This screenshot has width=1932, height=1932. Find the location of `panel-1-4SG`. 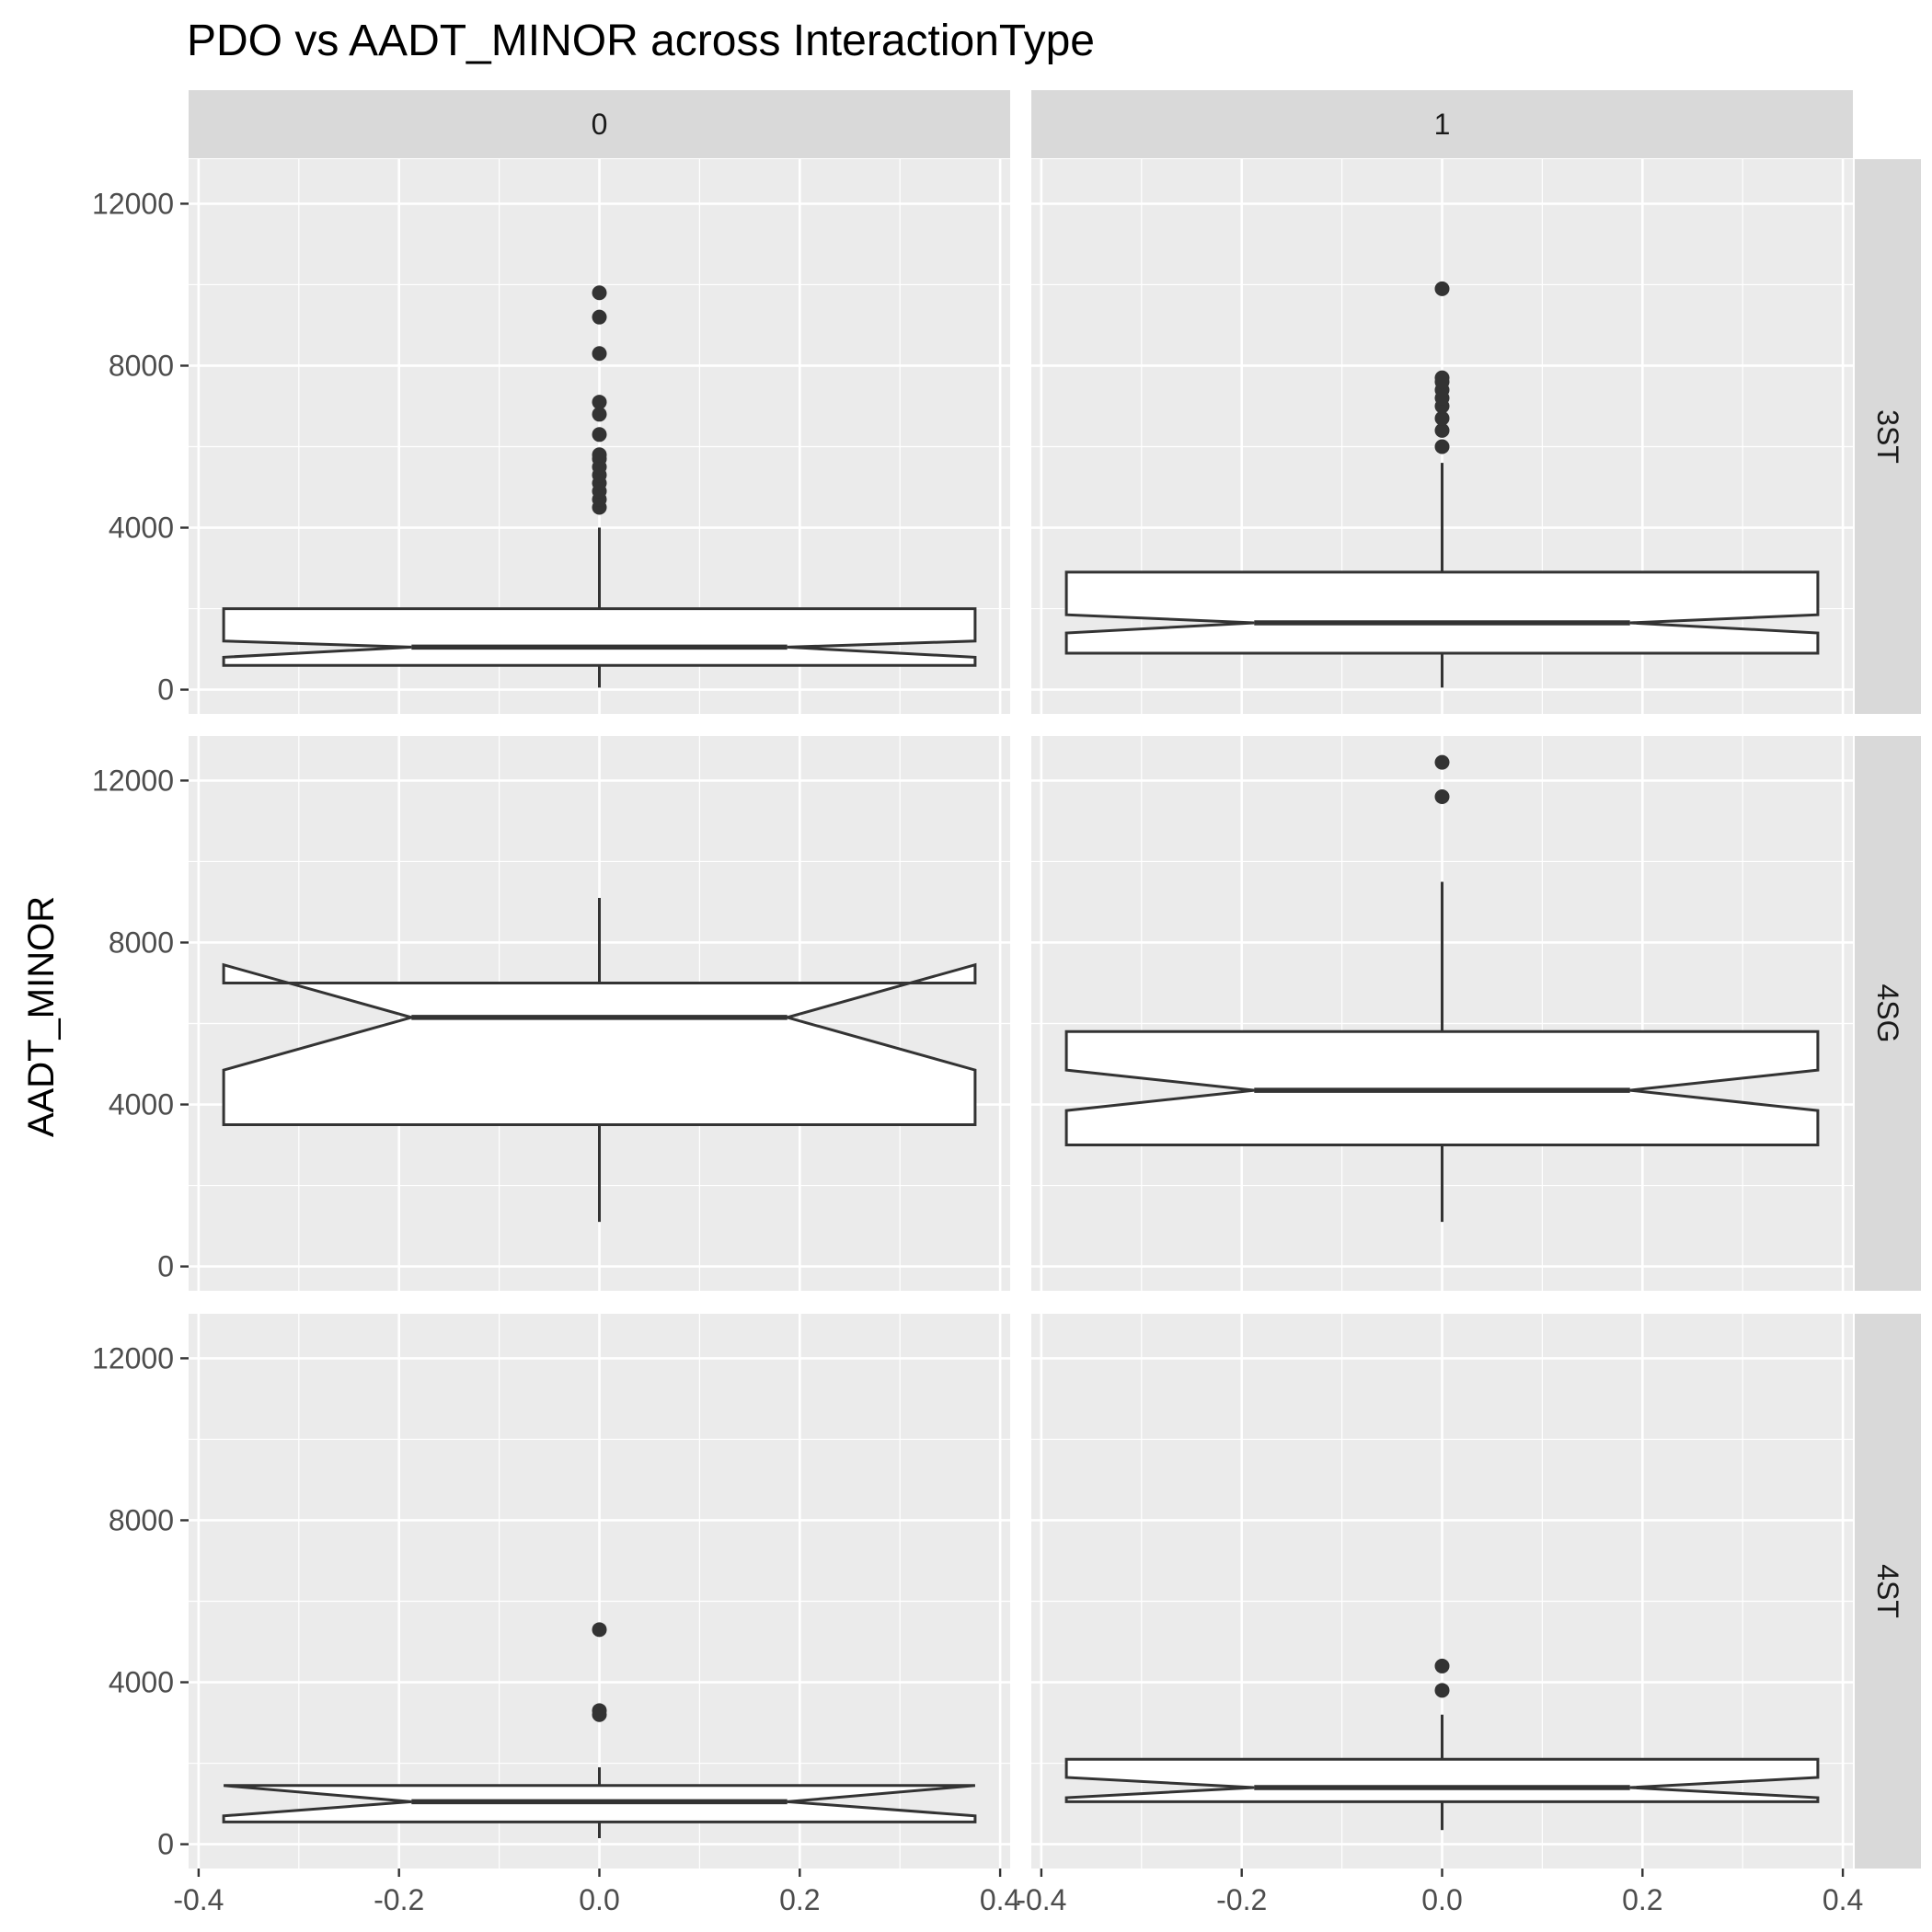

panel-1-4SG is located at coordinates (1442, 1014).